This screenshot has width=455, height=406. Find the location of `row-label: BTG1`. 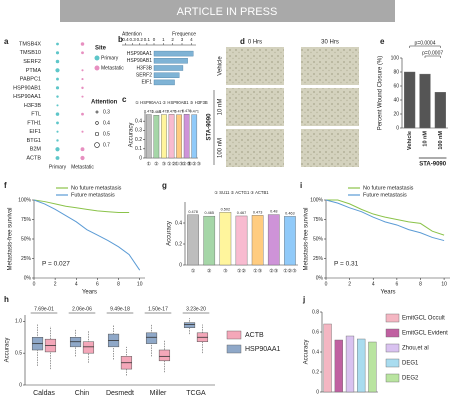

row-label: BTG1 is located at coordinates (34, 141).